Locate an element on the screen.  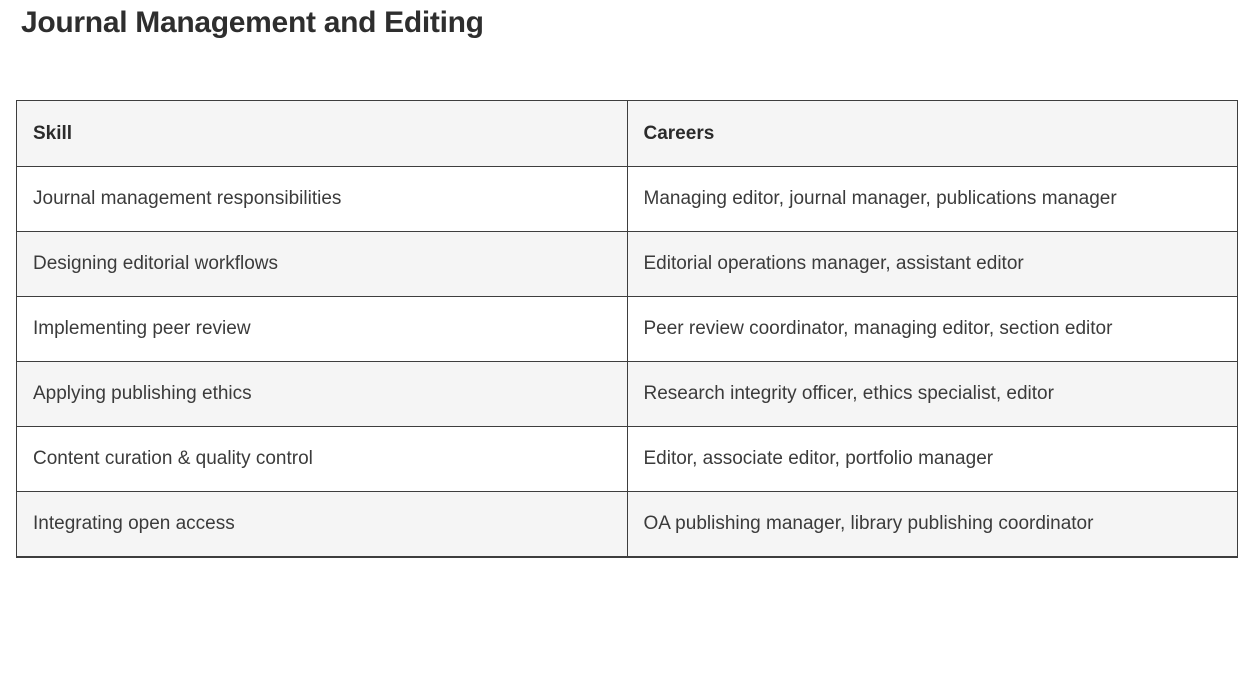
skill-cell: Designing editorial workflows is located at coordinates (322, 264).